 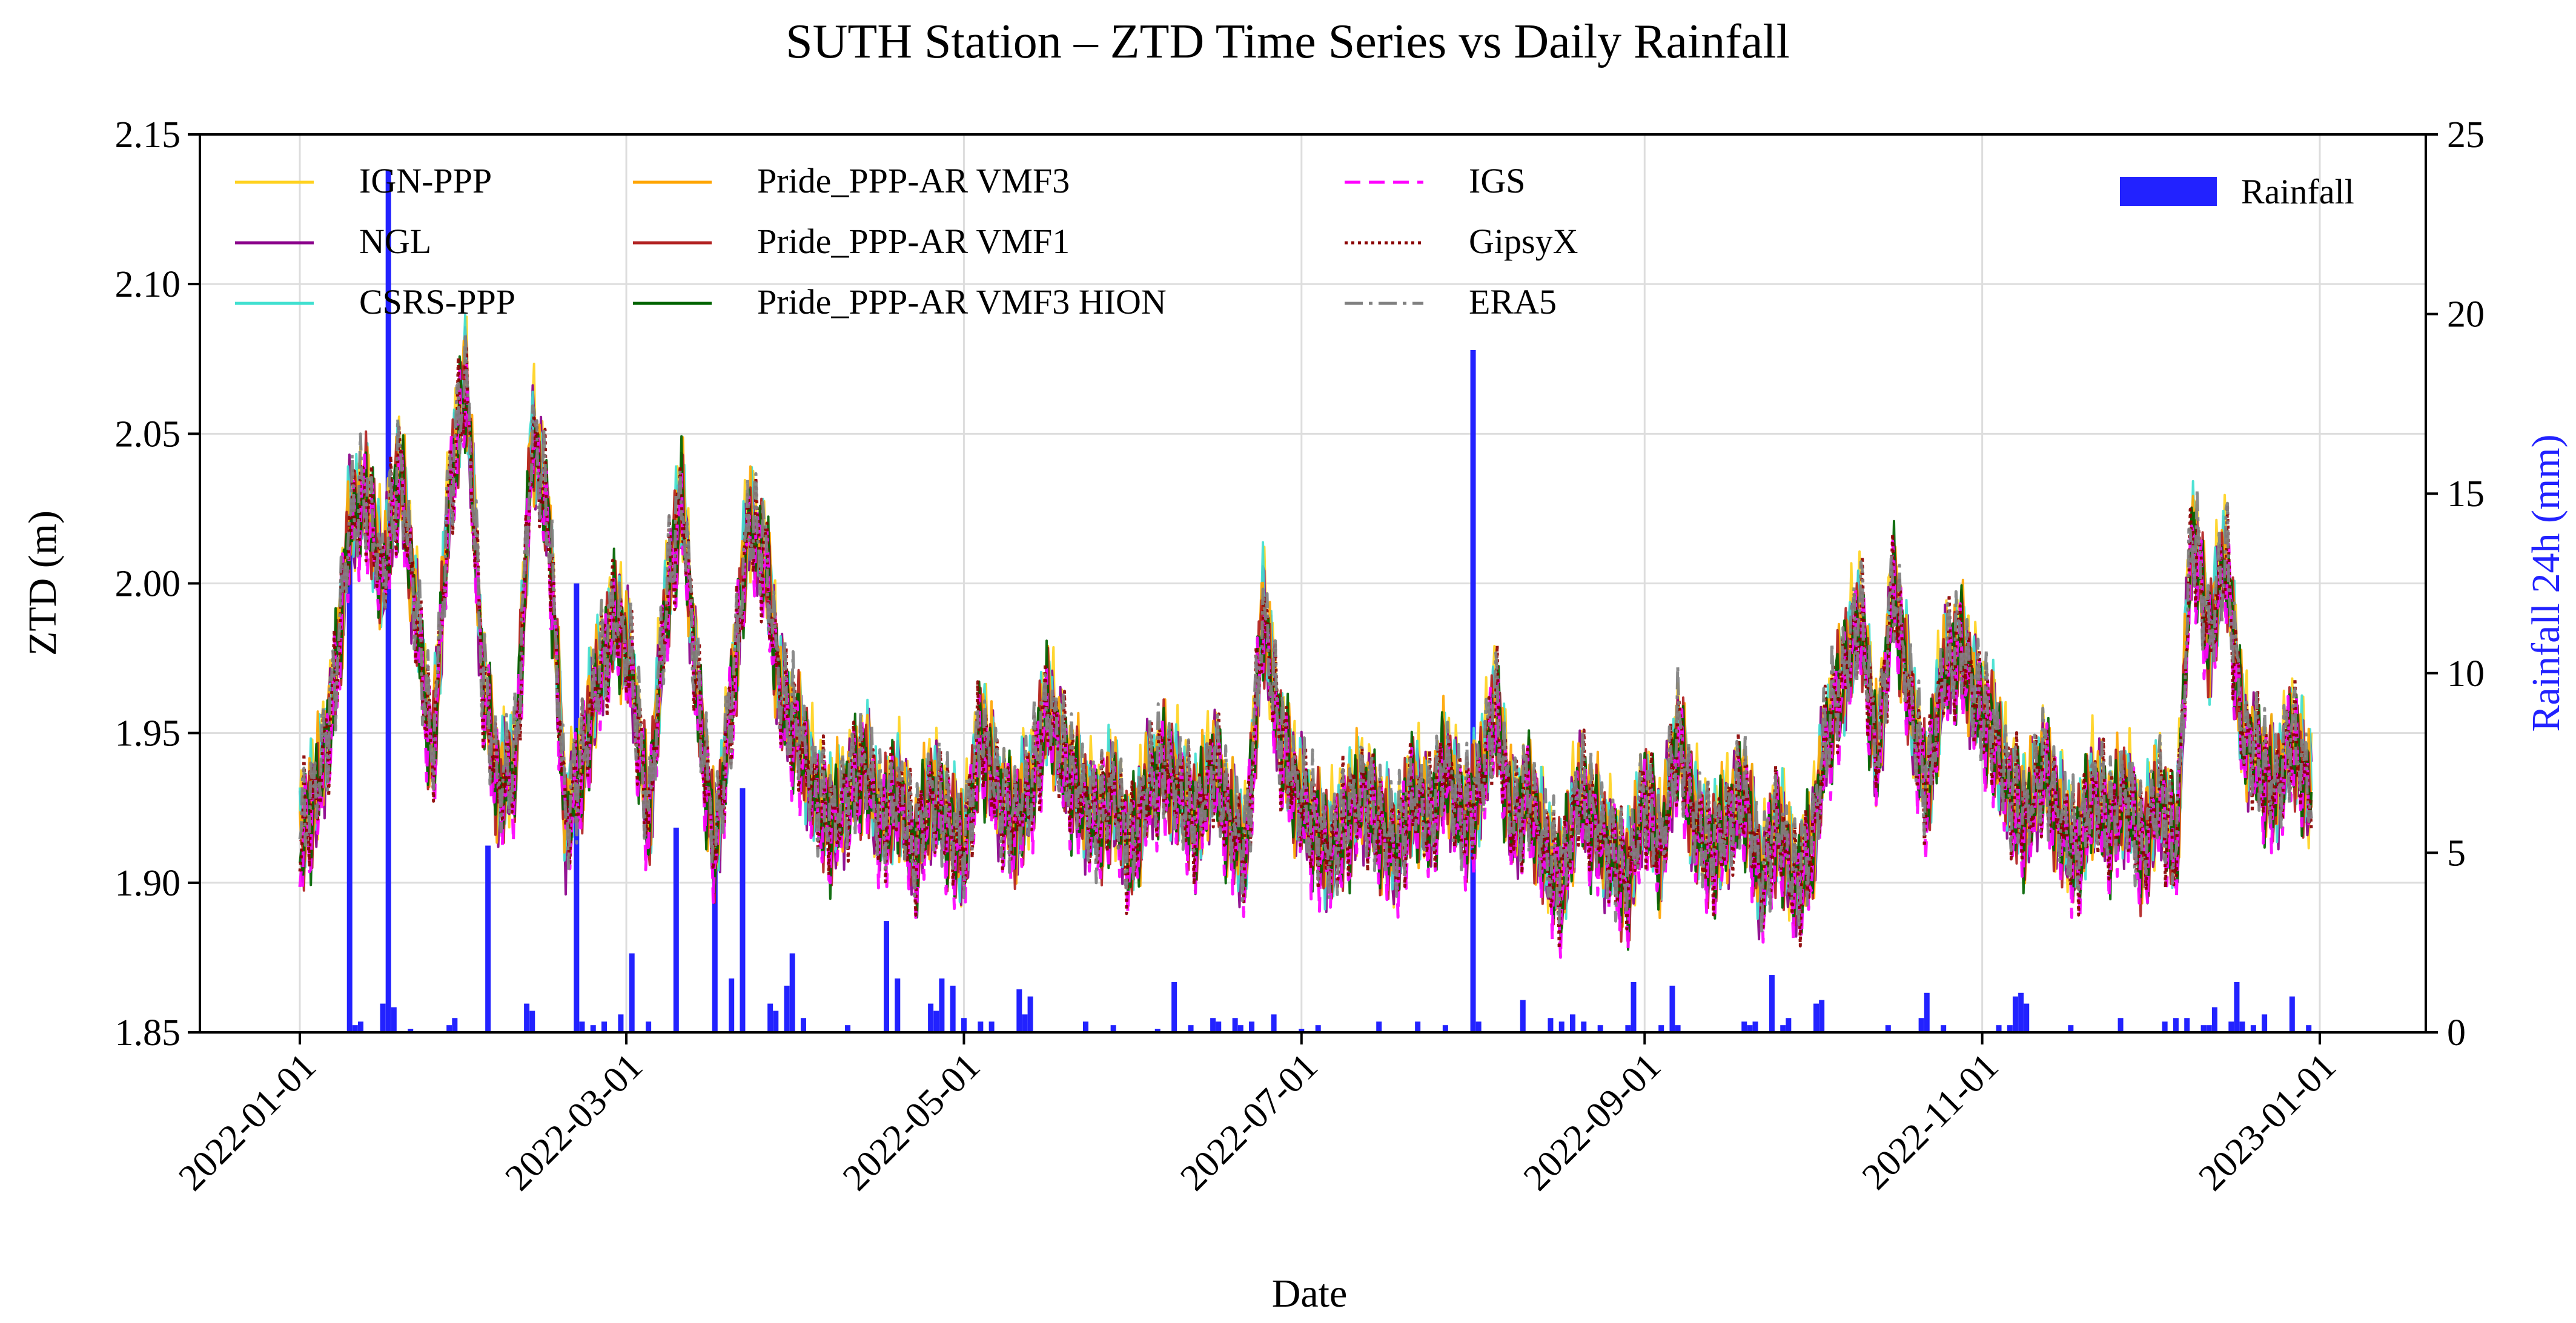 I want to click on legend-label: ERA5, so click(x=1513, y=302).